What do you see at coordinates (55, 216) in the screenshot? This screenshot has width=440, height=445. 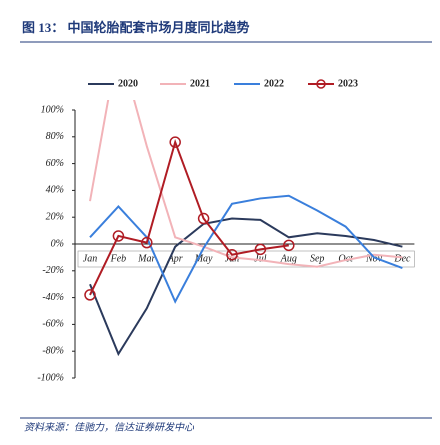 I see `y-tick-label: 20%` at bounding box center [55, 216].